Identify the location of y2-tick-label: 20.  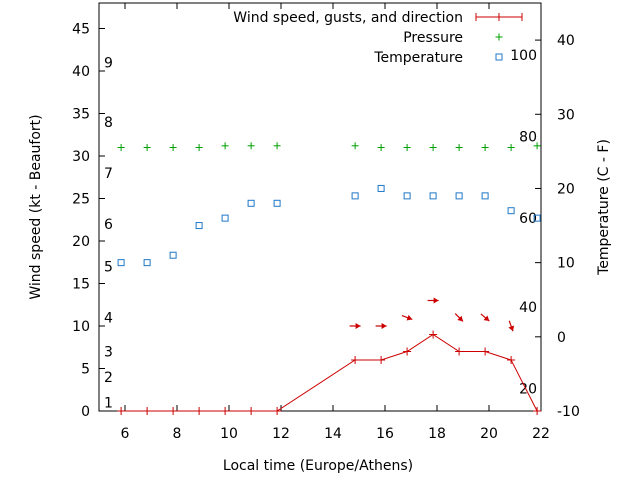
(566, 189).